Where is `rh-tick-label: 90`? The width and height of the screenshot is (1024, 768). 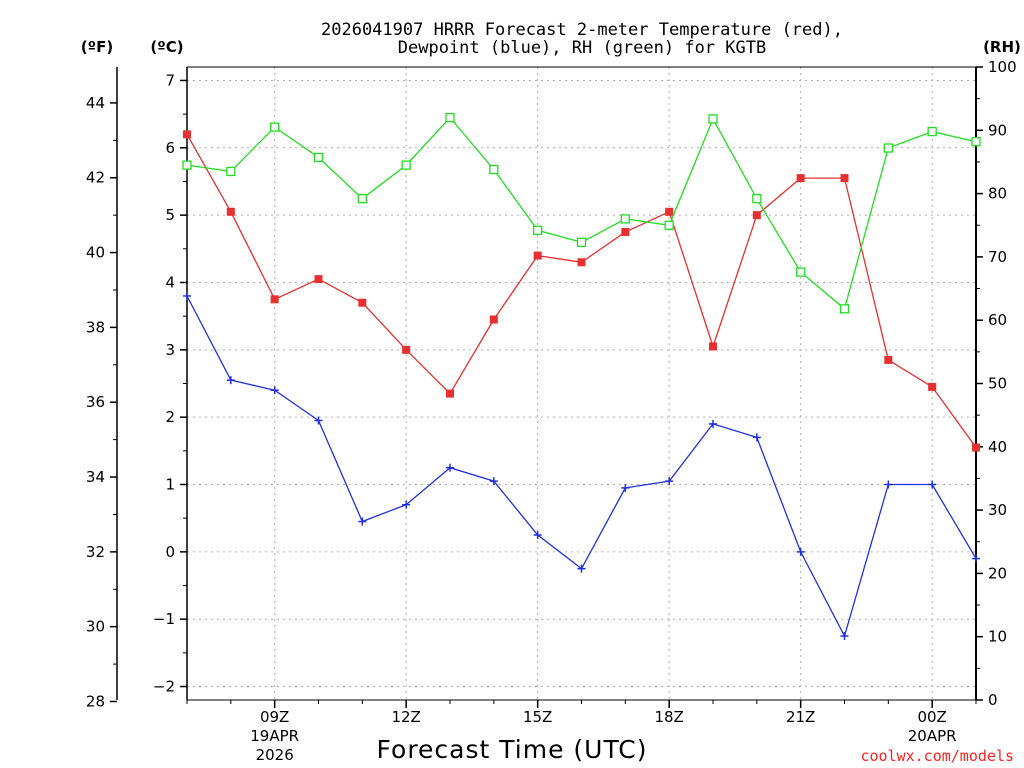 rh-tick-label: 90 is located at coordinates (997, 130).